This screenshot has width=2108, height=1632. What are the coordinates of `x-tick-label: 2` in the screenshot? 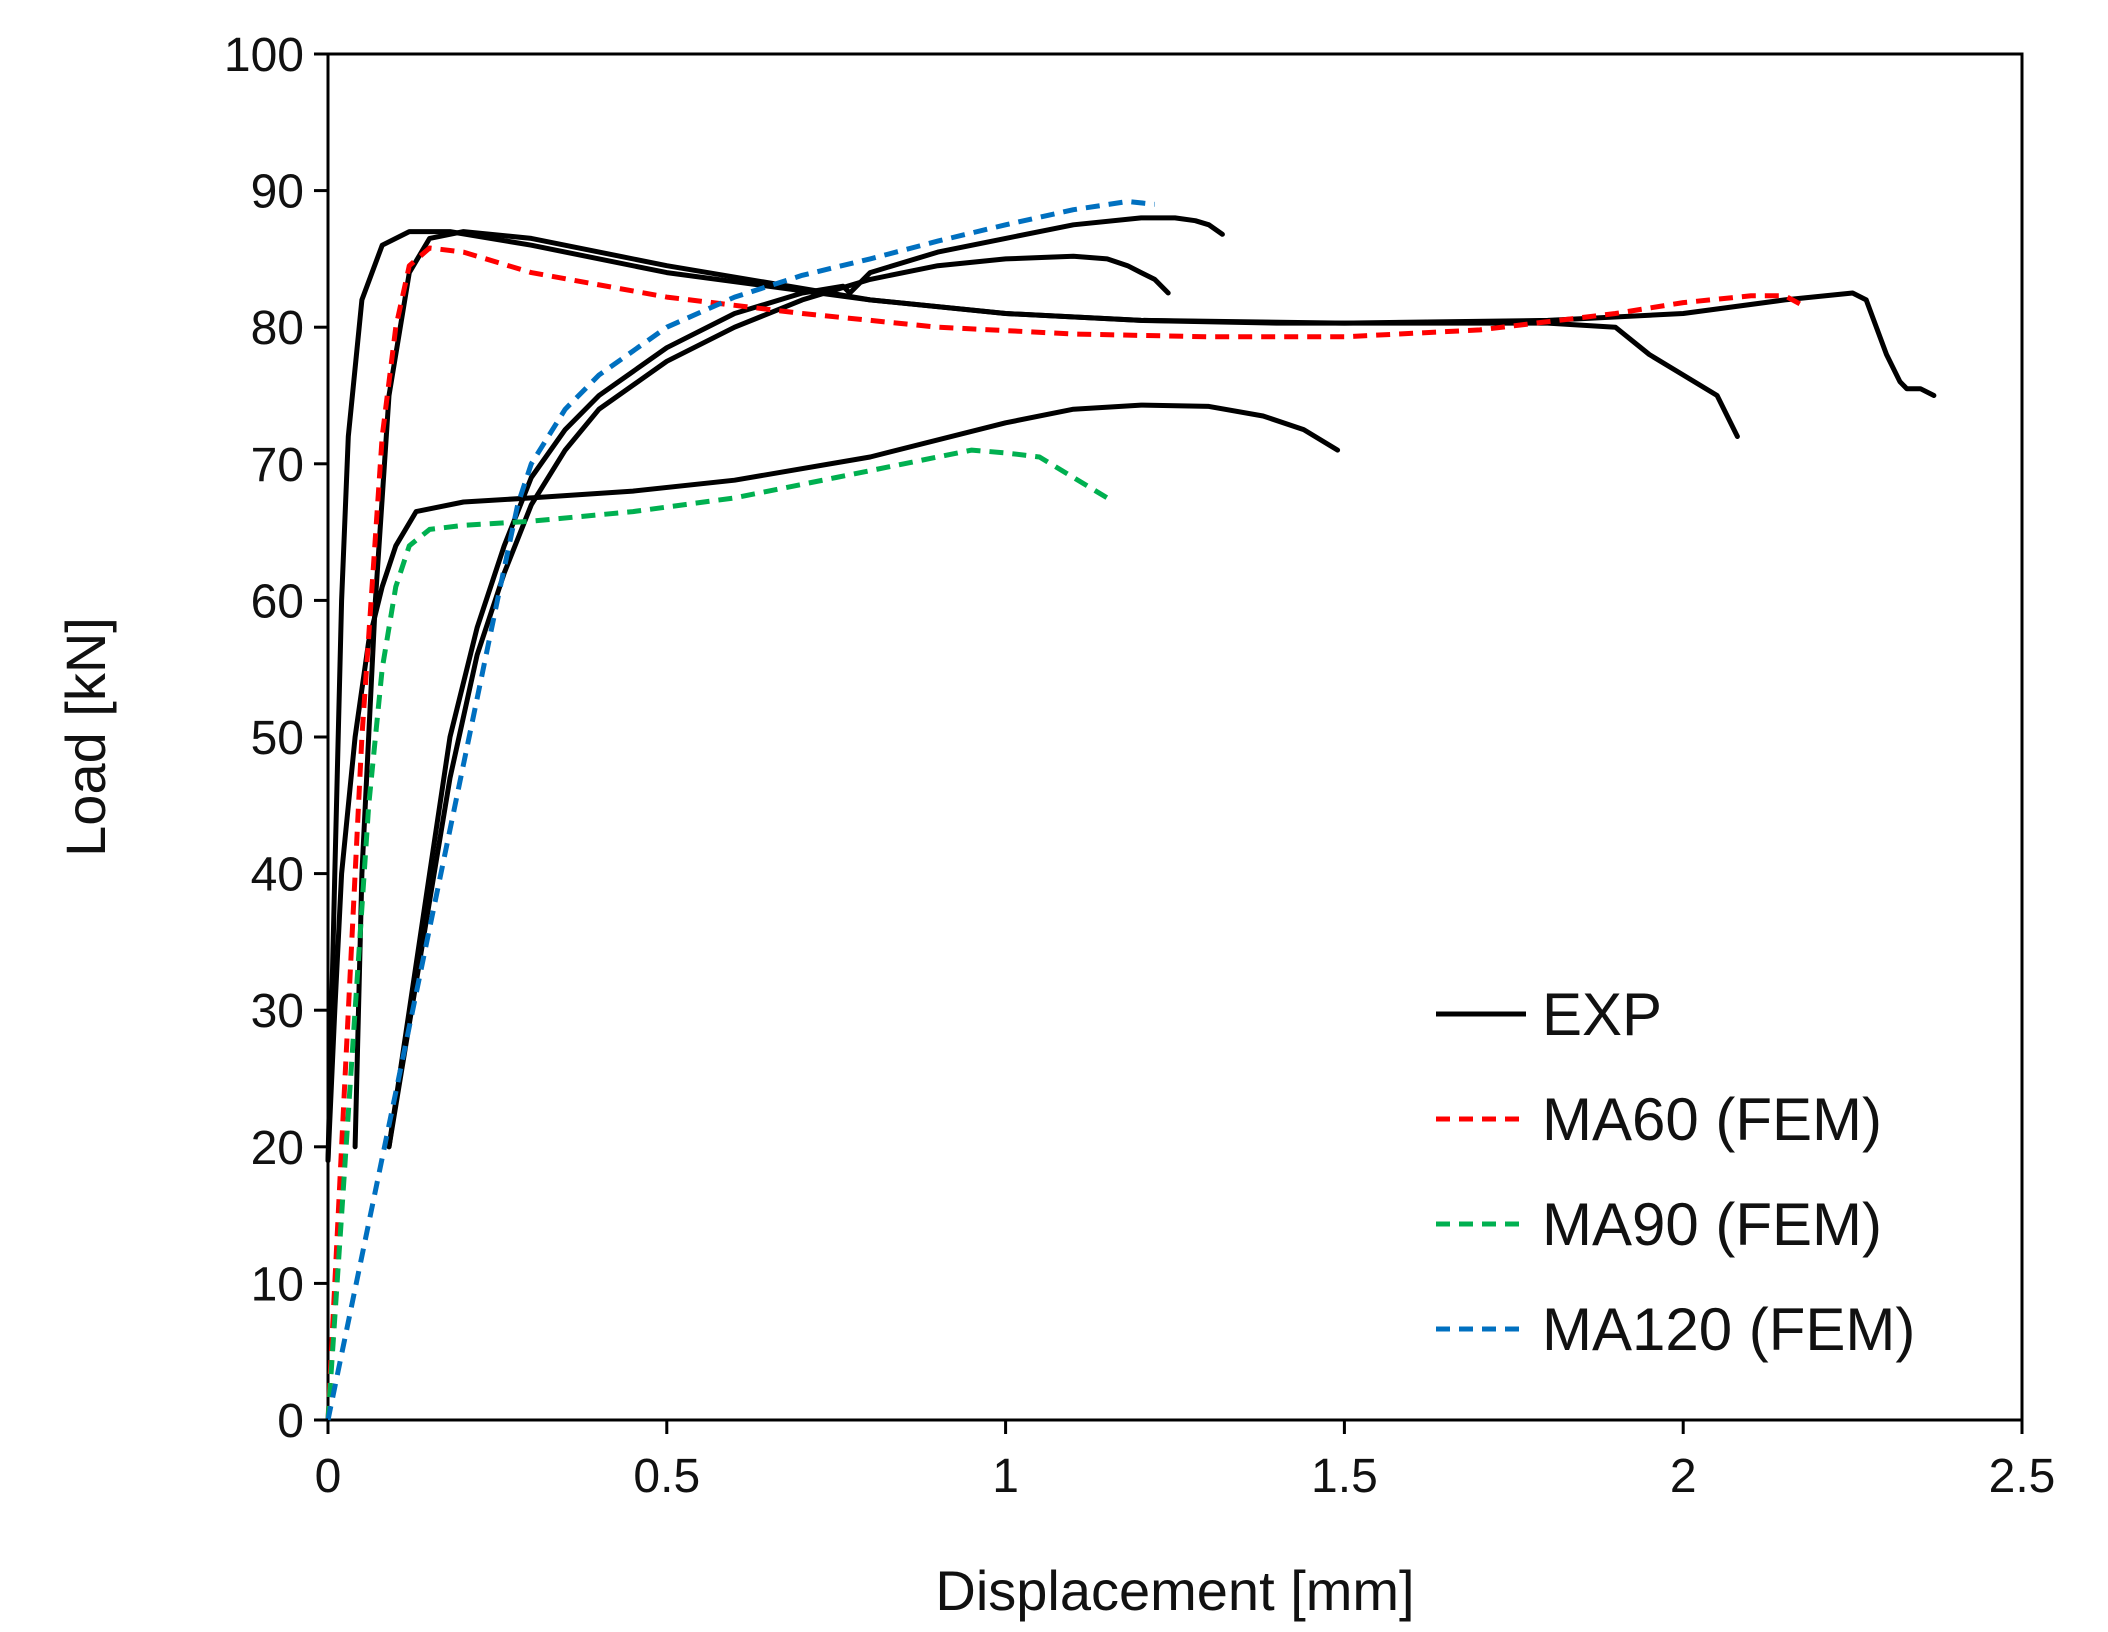 It's located at (1683, 1476).